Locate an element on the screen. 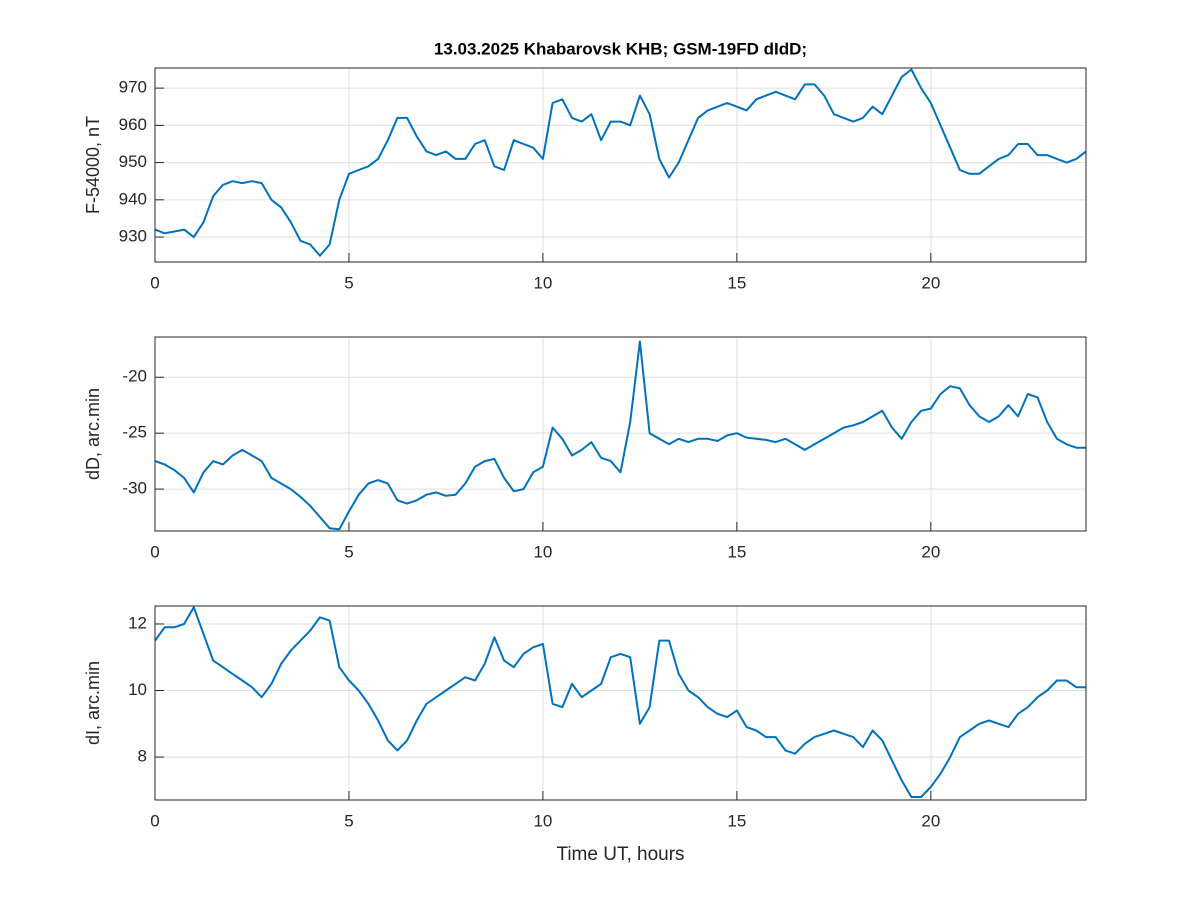 The height and width of the screenshot is (900, 1200). y-tick-label: 10 is located at coordinates (137, 689).